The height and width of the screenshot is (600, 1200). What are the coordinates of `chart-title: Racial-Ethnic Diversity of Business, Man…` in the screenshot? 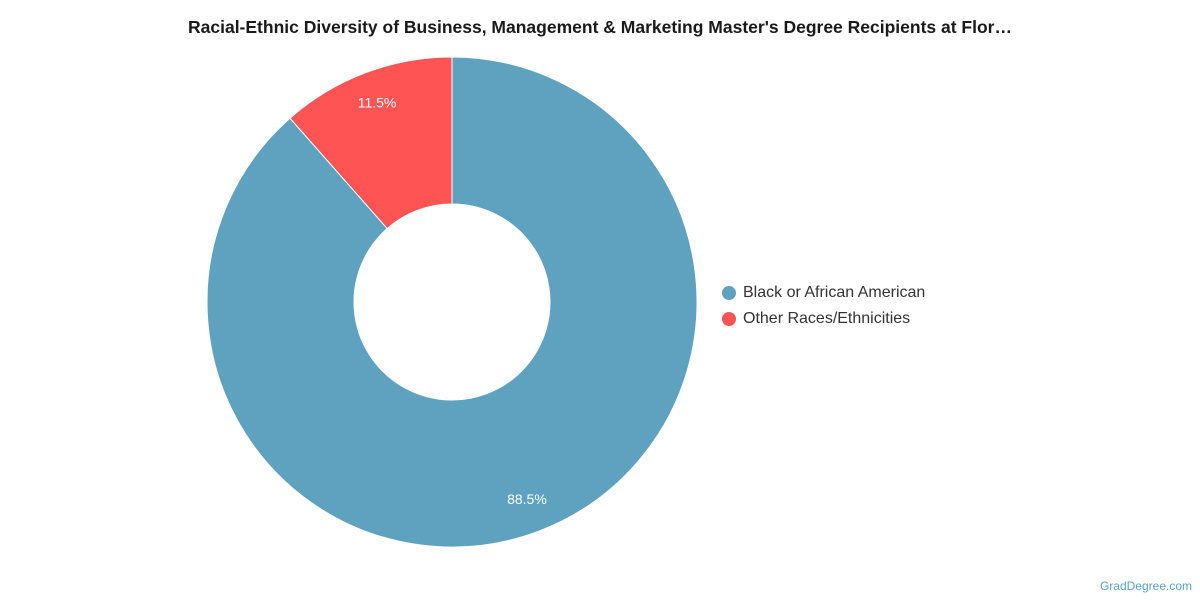 It's located at (600, 27).